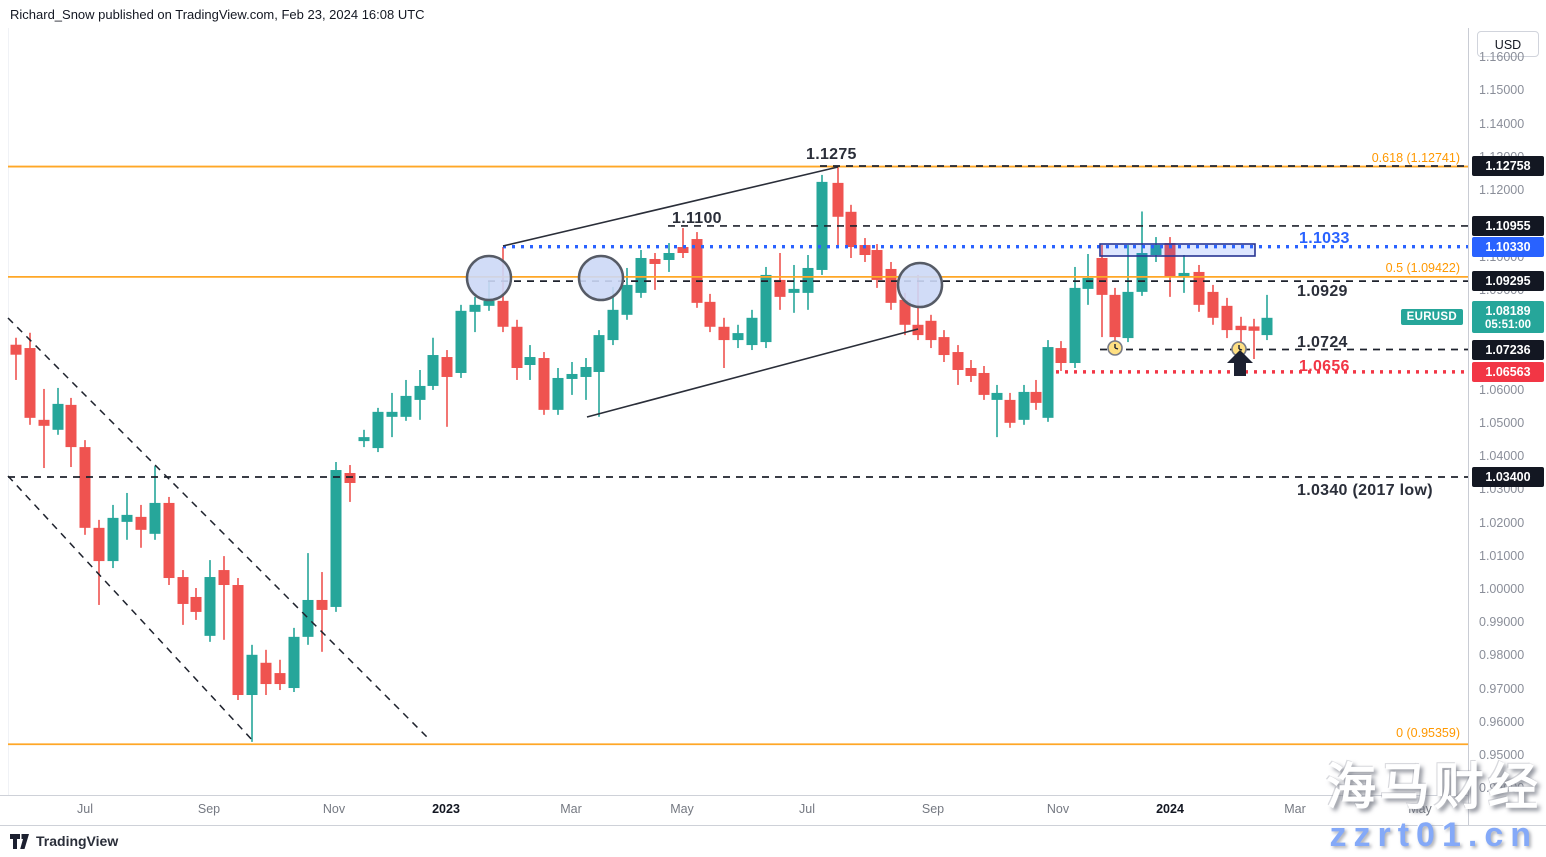  I want to click on time-axis: Jul Sep Nov 2023 Mar May Jul Sep Nov 2024 Mar May, so click(734, 810).